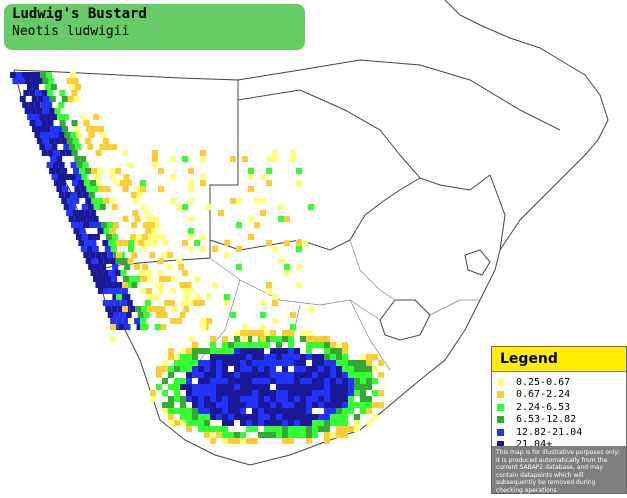 This screenshot has width=627, height=498. What do you see at coordinates (559, 359) in the screenshot?
I see `legend-heading: Legend` at bounding box center [559, 359].